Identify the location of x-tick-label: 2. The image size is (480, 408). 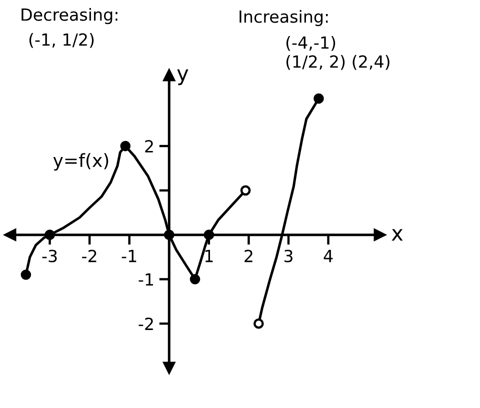
(248, 256).